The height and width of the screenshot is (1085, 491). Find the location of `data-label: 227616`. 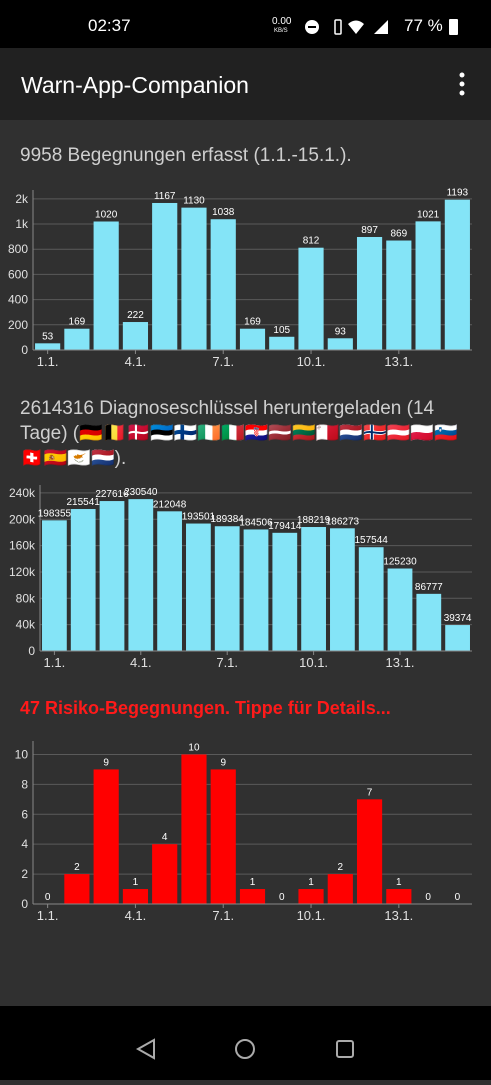

data-label: 227616 is located at coordinates (112, 494).